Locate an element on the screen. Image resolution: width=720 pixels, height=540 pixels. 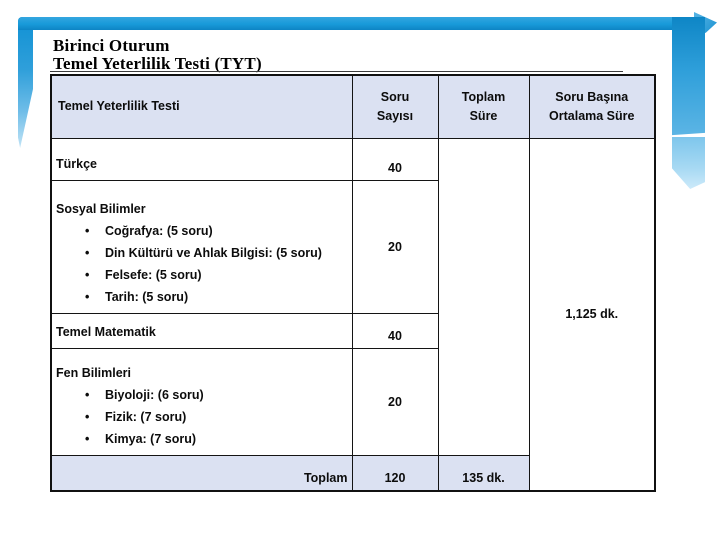
subject-label: Sosyal Bilimler is located at coordinates (101, 208).